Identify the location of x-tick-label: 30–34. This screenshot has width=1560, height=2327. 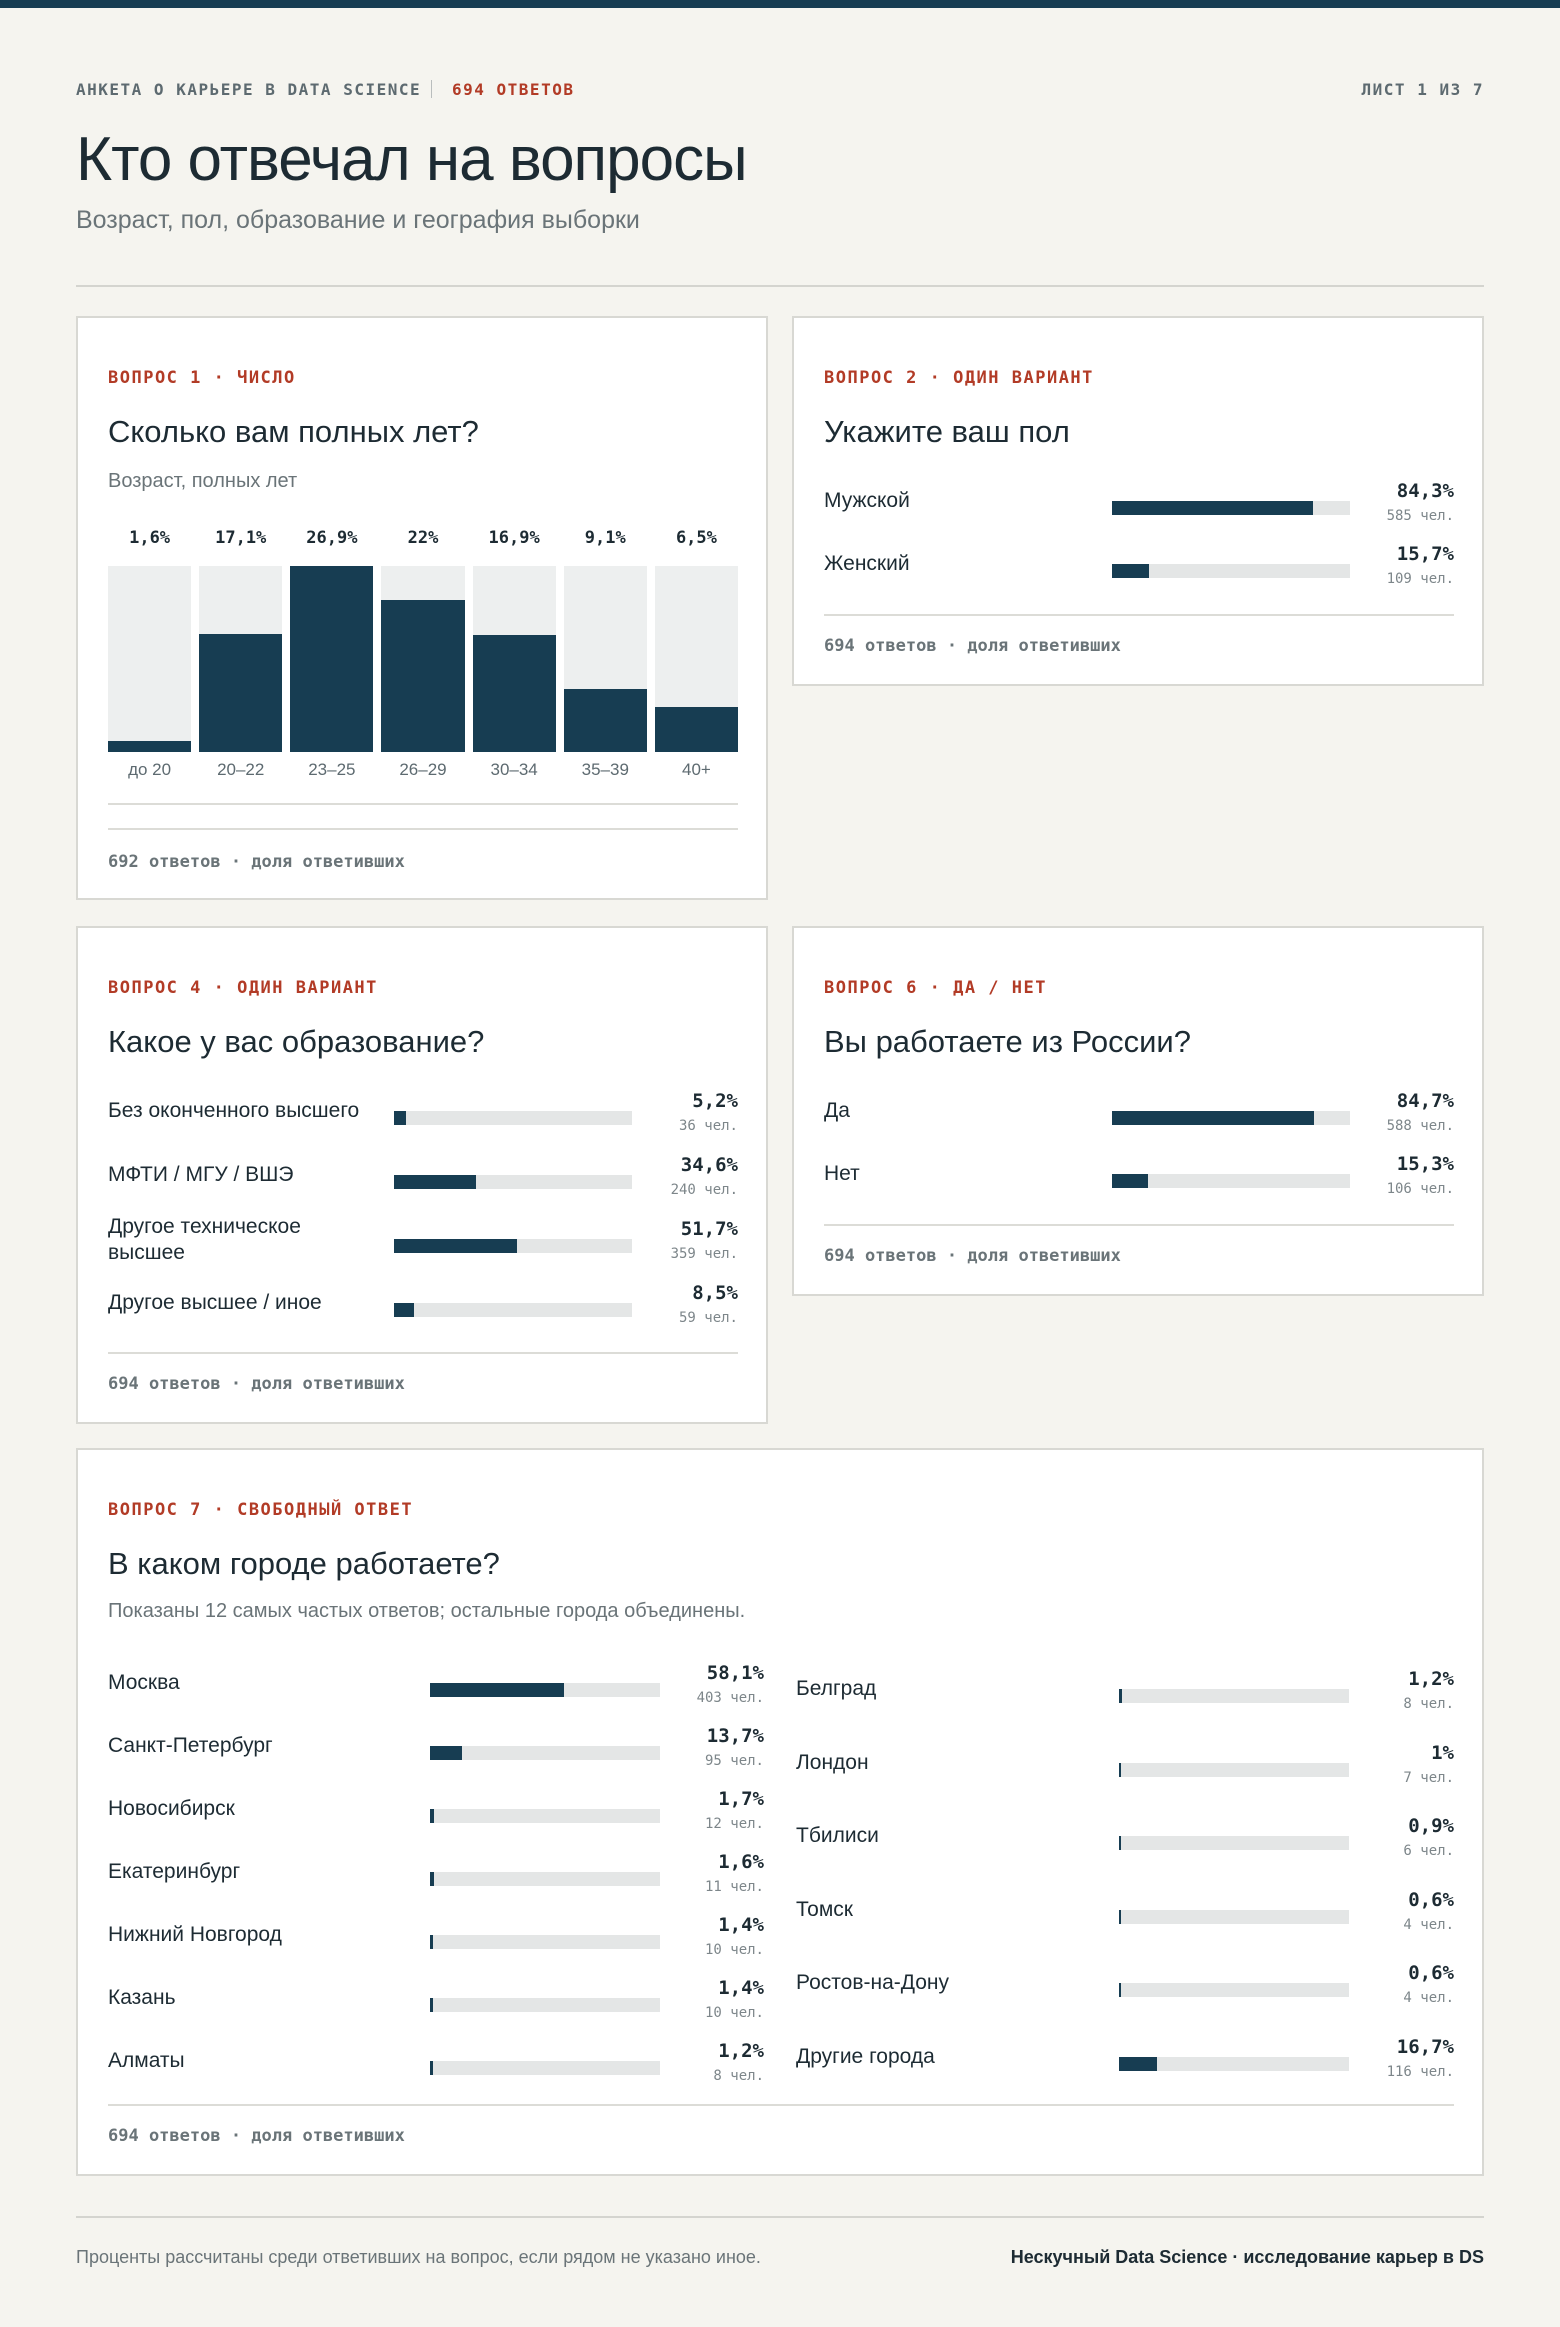
(514, 769).